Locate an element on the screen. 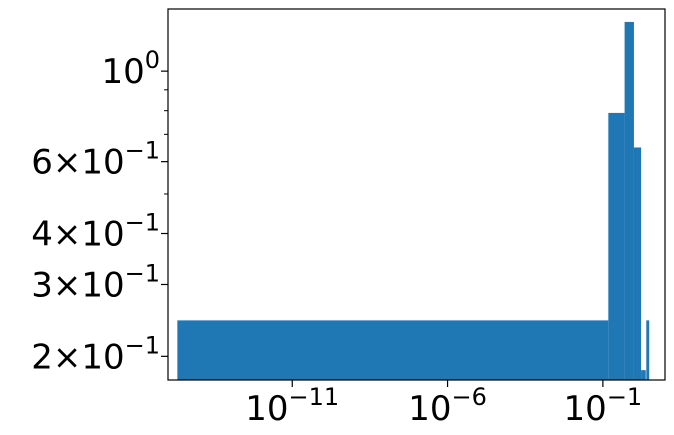 The height and width of the screenshot is (435, 674). y-minor-ticks is located at coordinates (166, 142).